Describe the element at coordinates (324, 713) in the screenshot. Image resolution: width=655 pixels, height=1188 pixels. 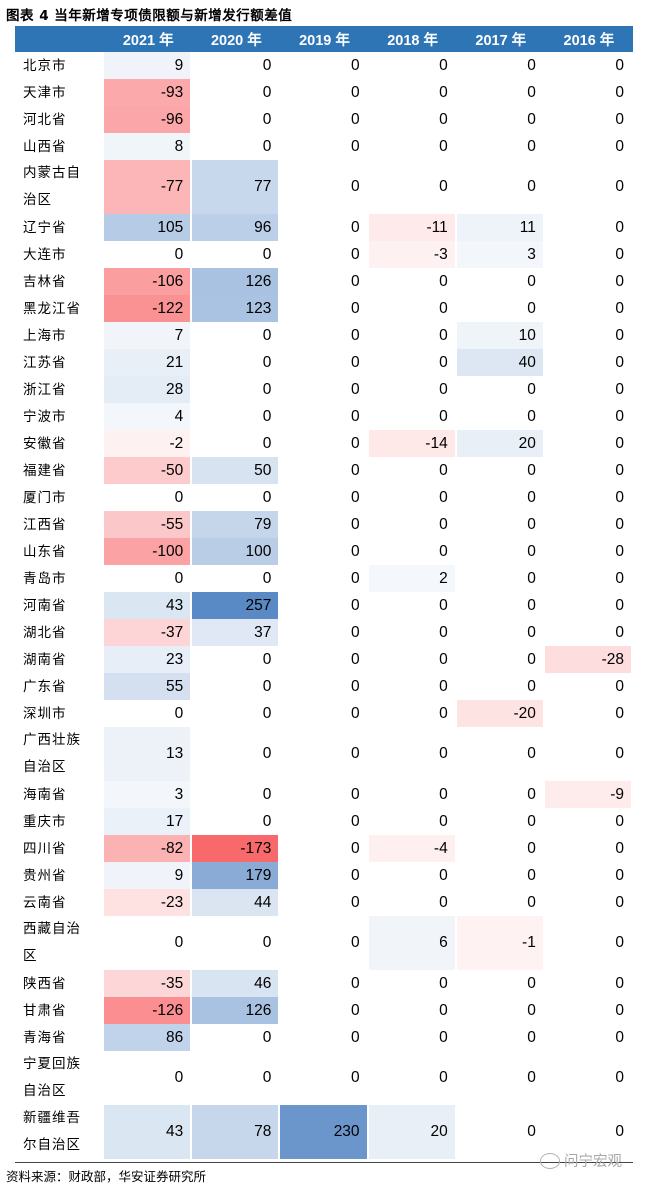
I see `table-row: 深圳市 0 0 0 0 -20 0` at that location.